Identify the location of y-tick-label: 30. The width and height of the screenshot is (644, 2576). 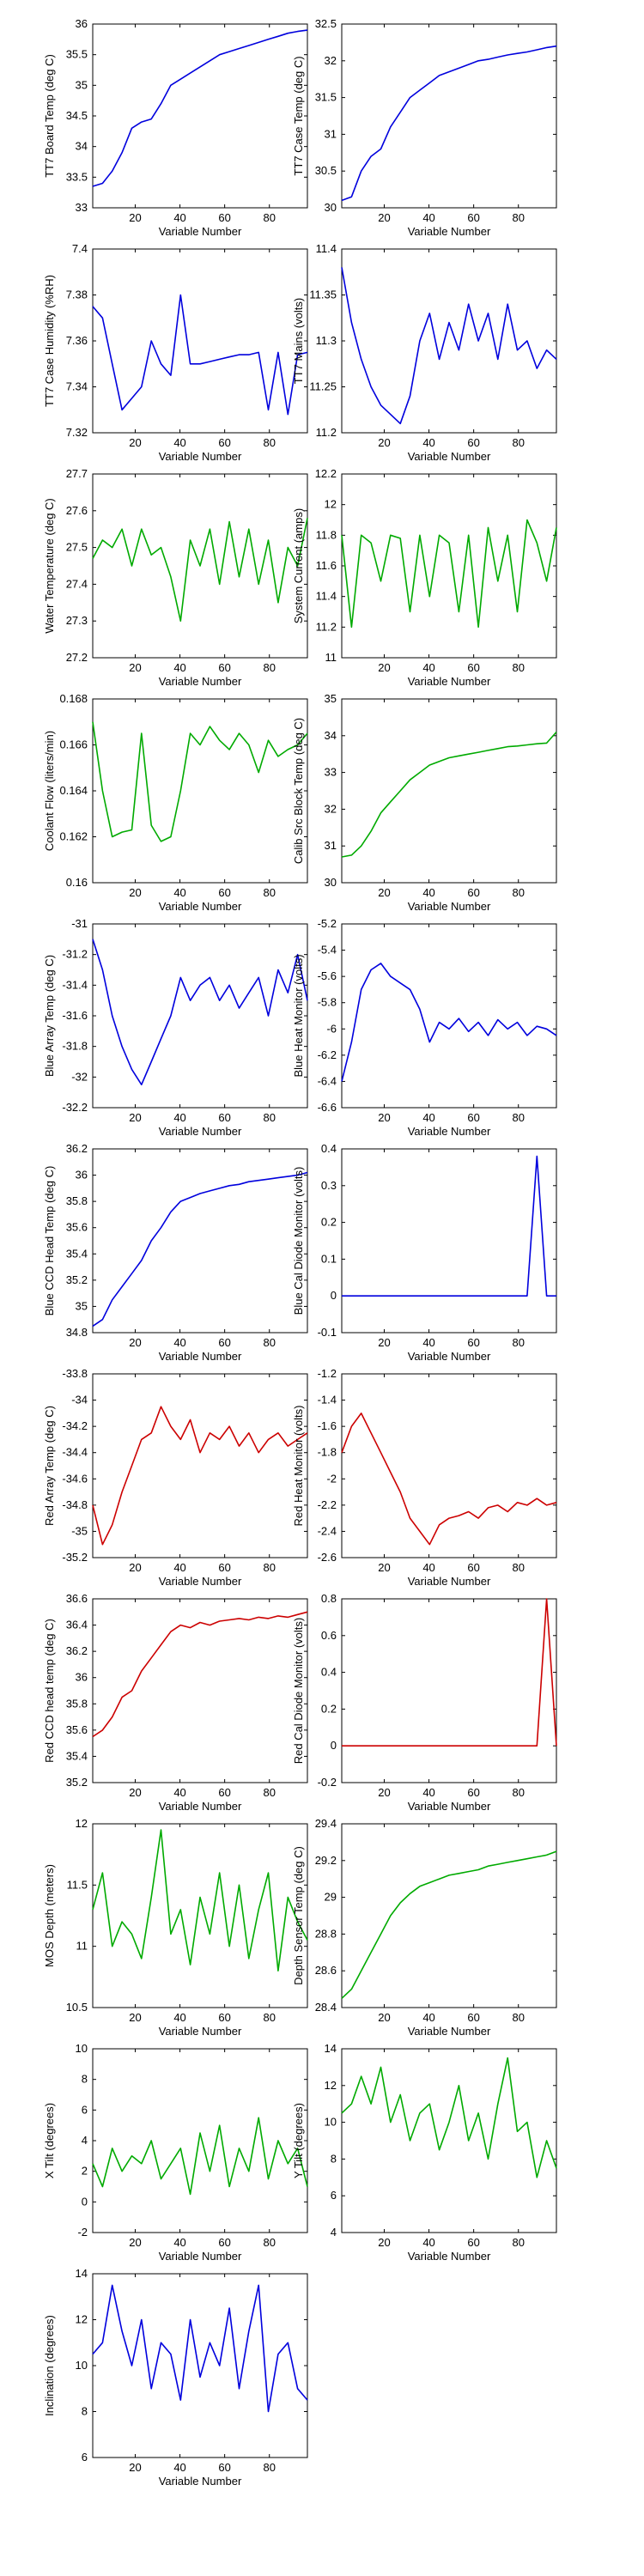
(331, 882).